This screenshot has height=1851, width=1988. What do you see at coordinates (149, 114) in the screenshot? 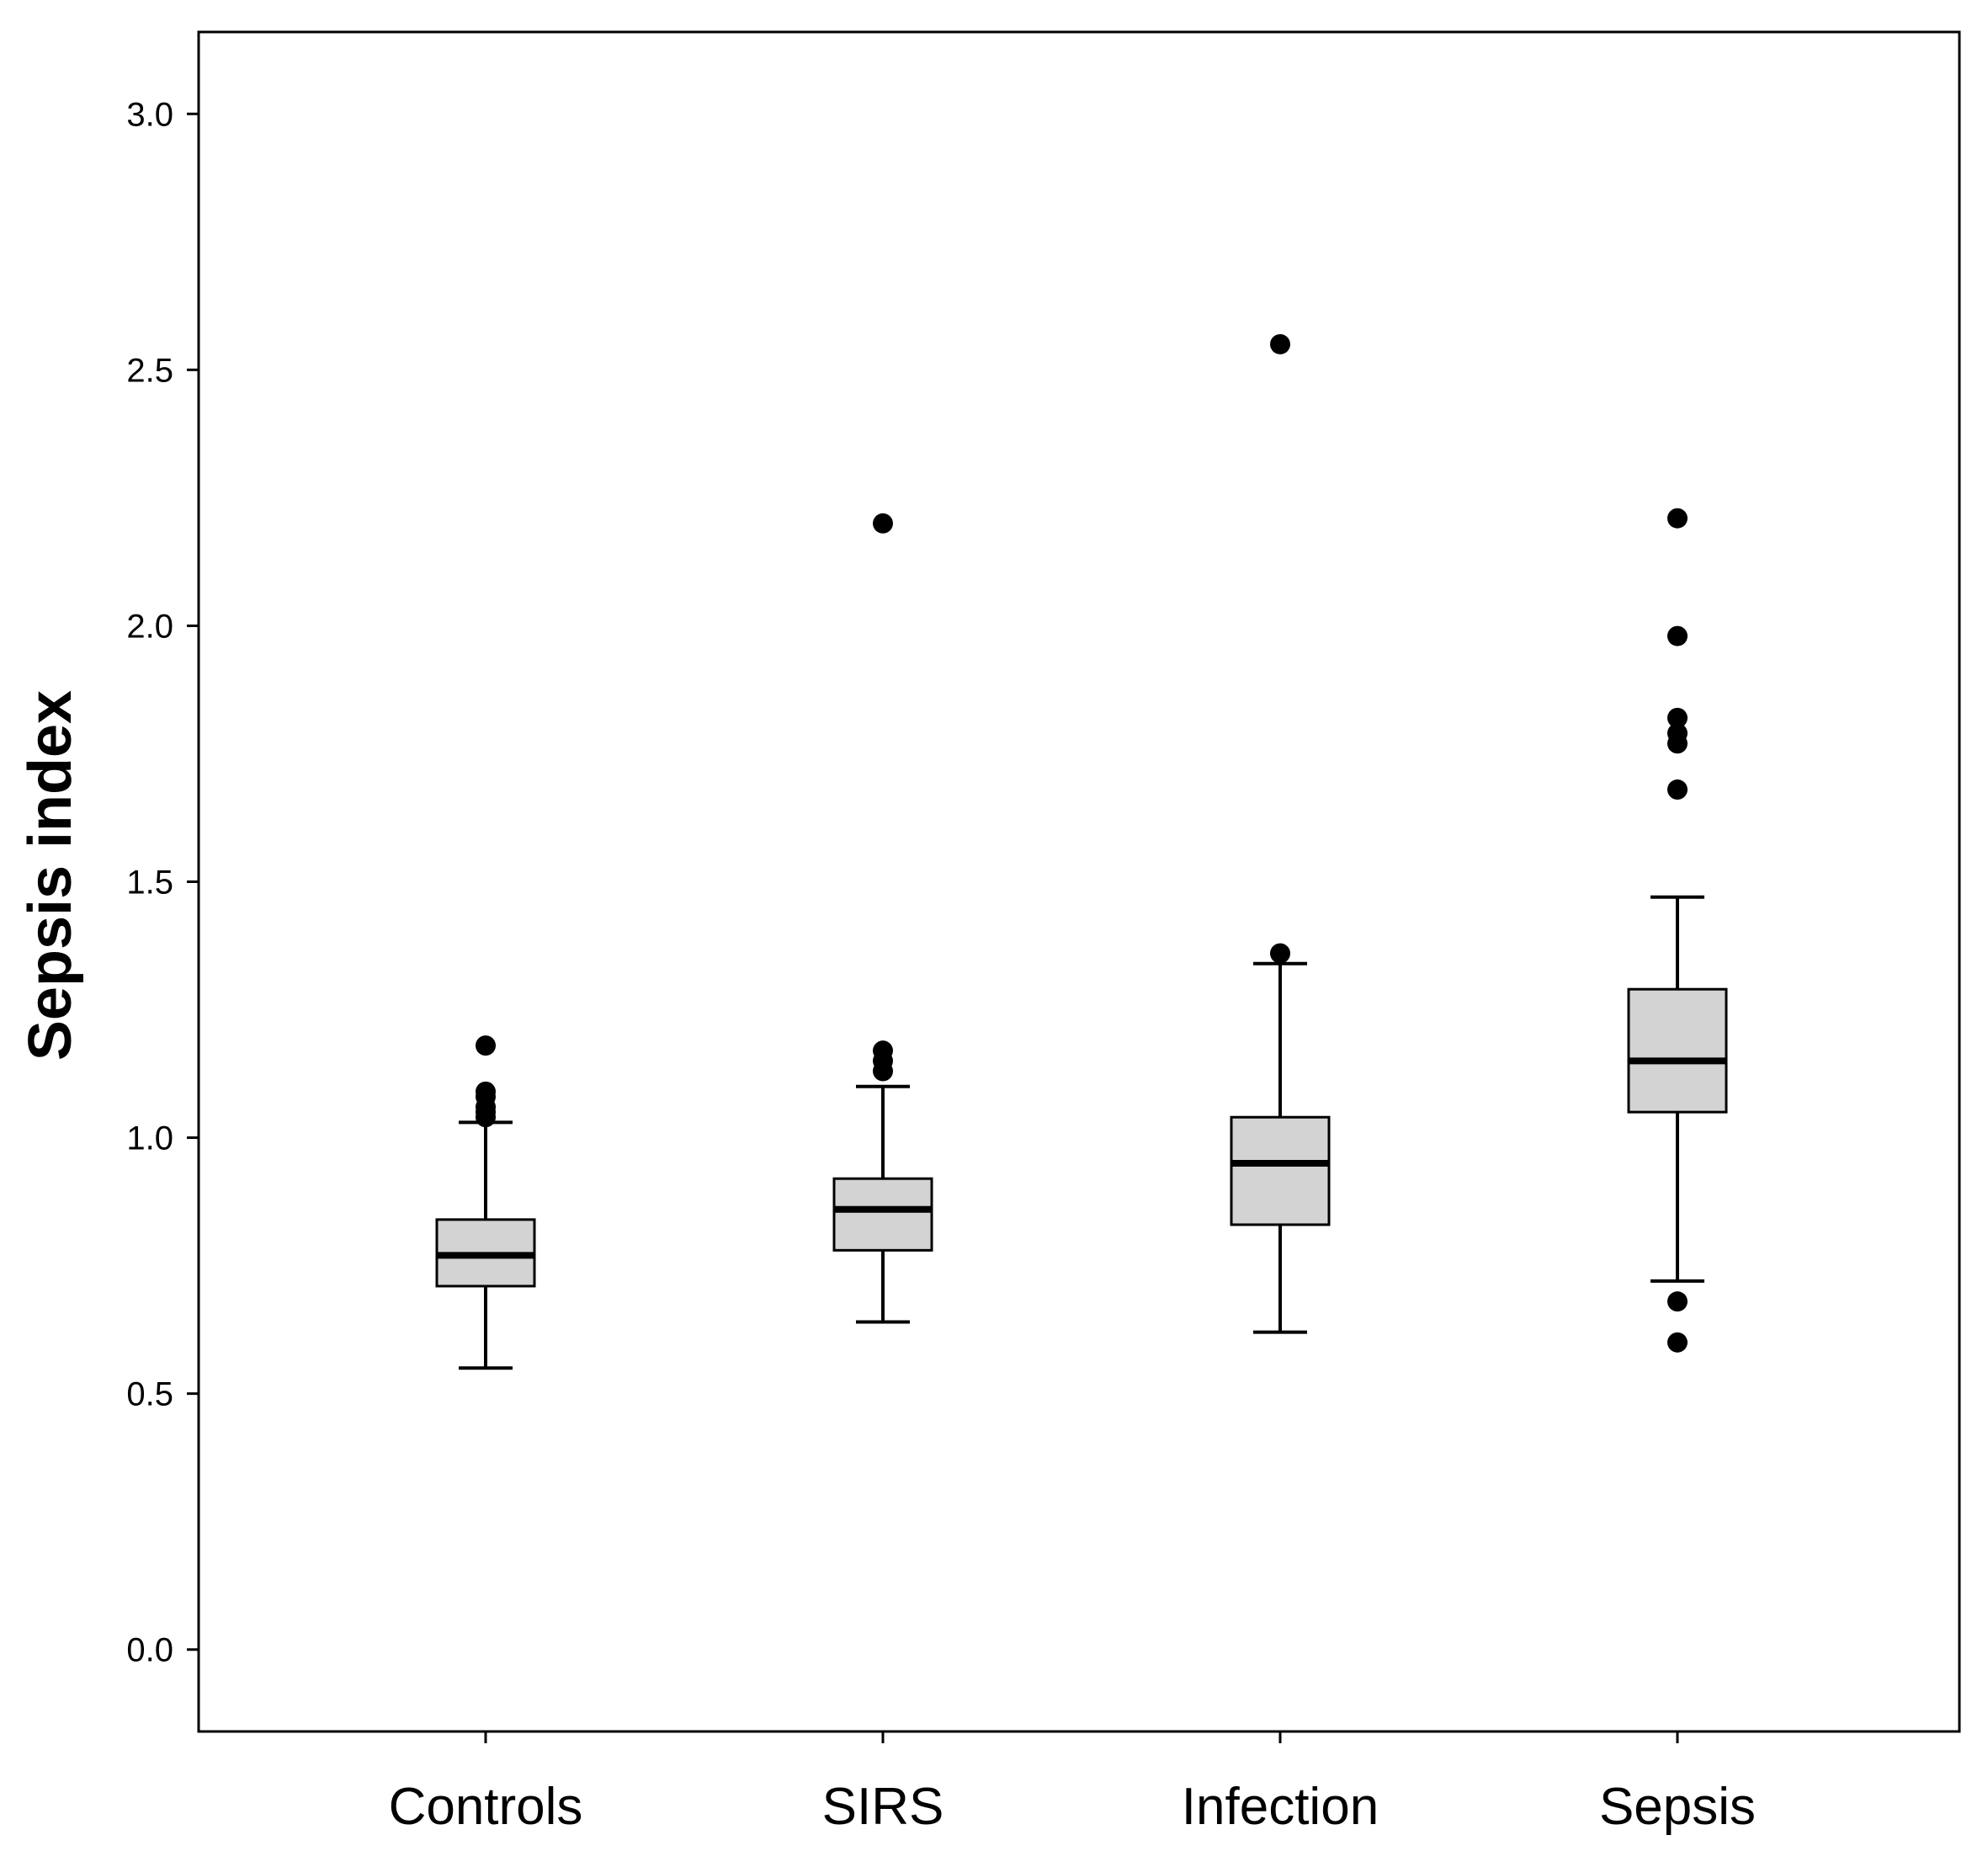
I see `y-tick-label: 3.0` at bounding box center [149, 114].